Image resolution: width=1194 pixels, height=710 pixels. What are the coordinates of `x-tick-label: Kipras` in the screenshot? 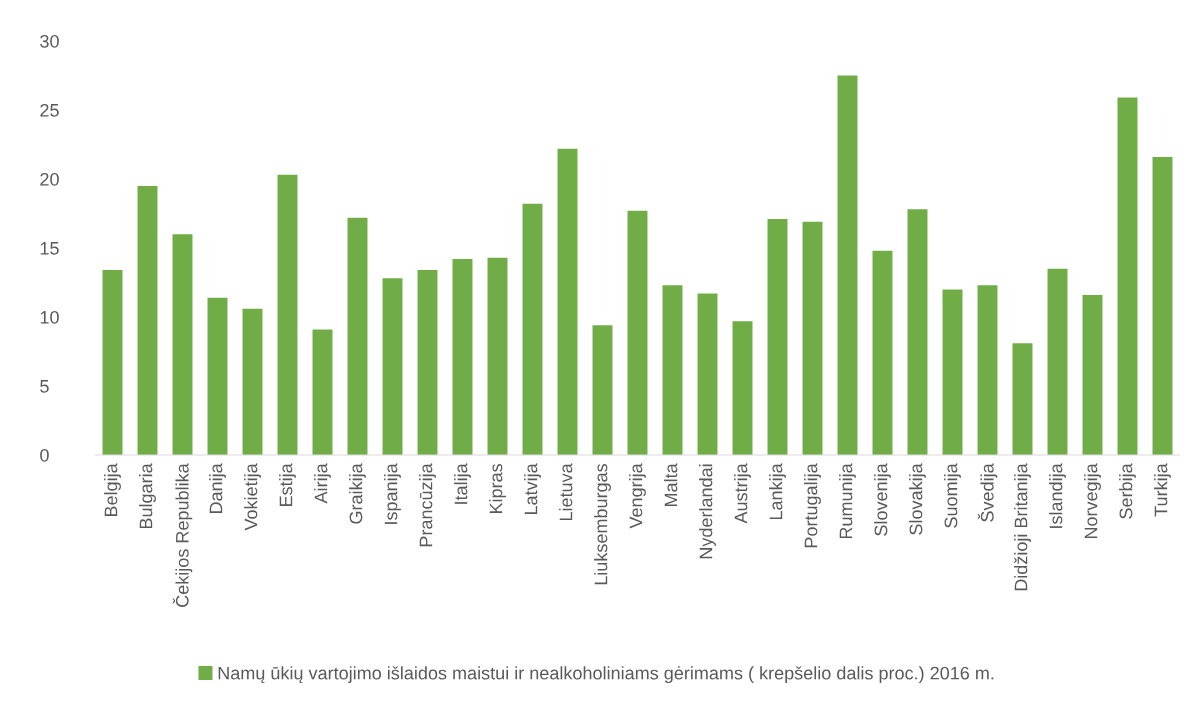 It's located at (497, 488).